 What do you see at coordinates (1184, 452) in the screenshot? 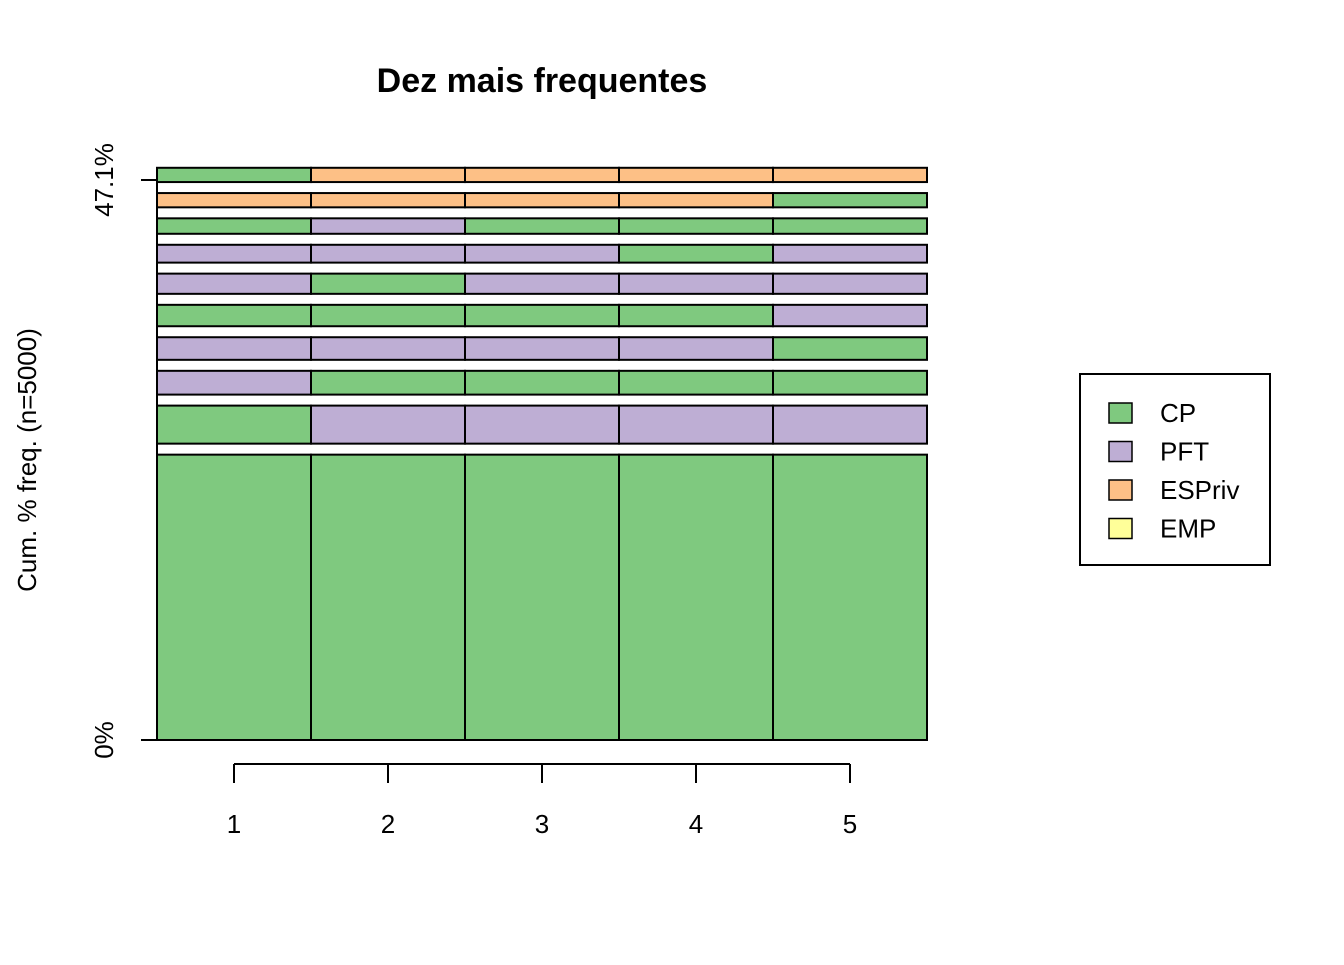
I see `legend-label-pft: PFT` at bounding box center [1184, 452].